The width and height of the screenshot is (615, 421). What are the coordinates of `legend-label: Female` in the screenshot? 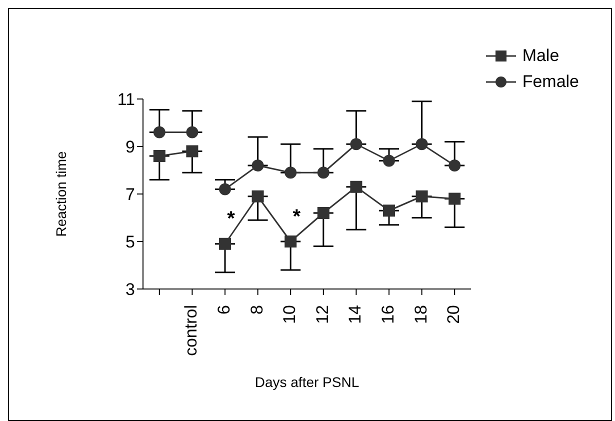 It's located at (550, 82).